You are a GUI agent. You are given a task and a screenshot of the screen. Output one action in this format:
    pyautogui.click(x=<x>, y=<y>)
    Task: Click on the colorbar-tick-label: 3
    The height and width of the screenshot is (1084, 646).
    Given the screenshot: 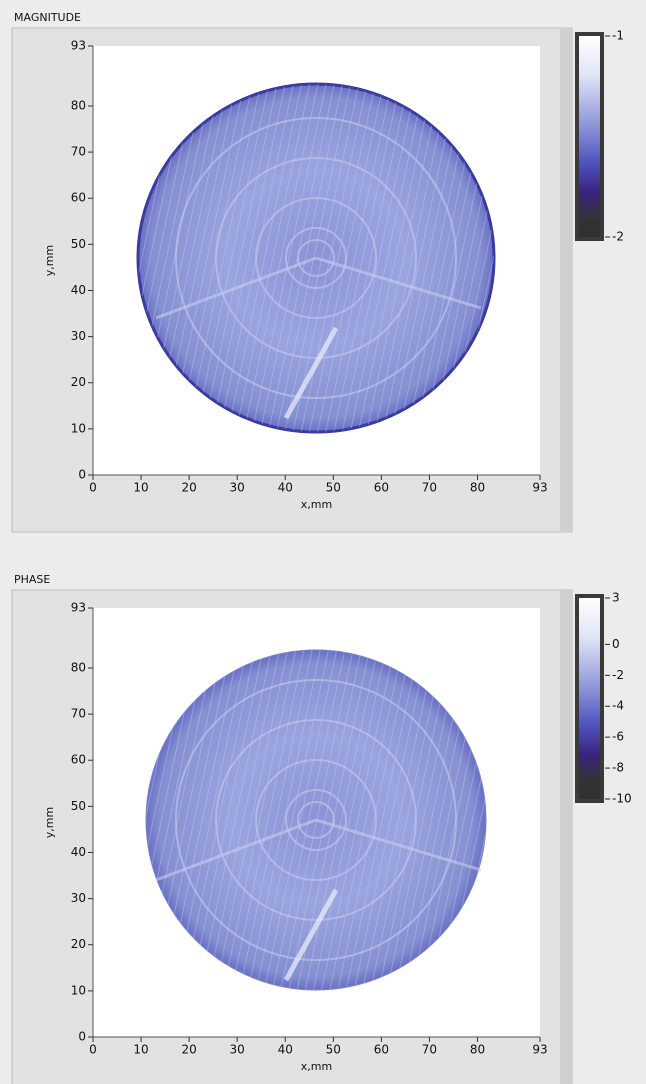 What is the action you would take?
    pyautogui.click(x=616, y=598)
    